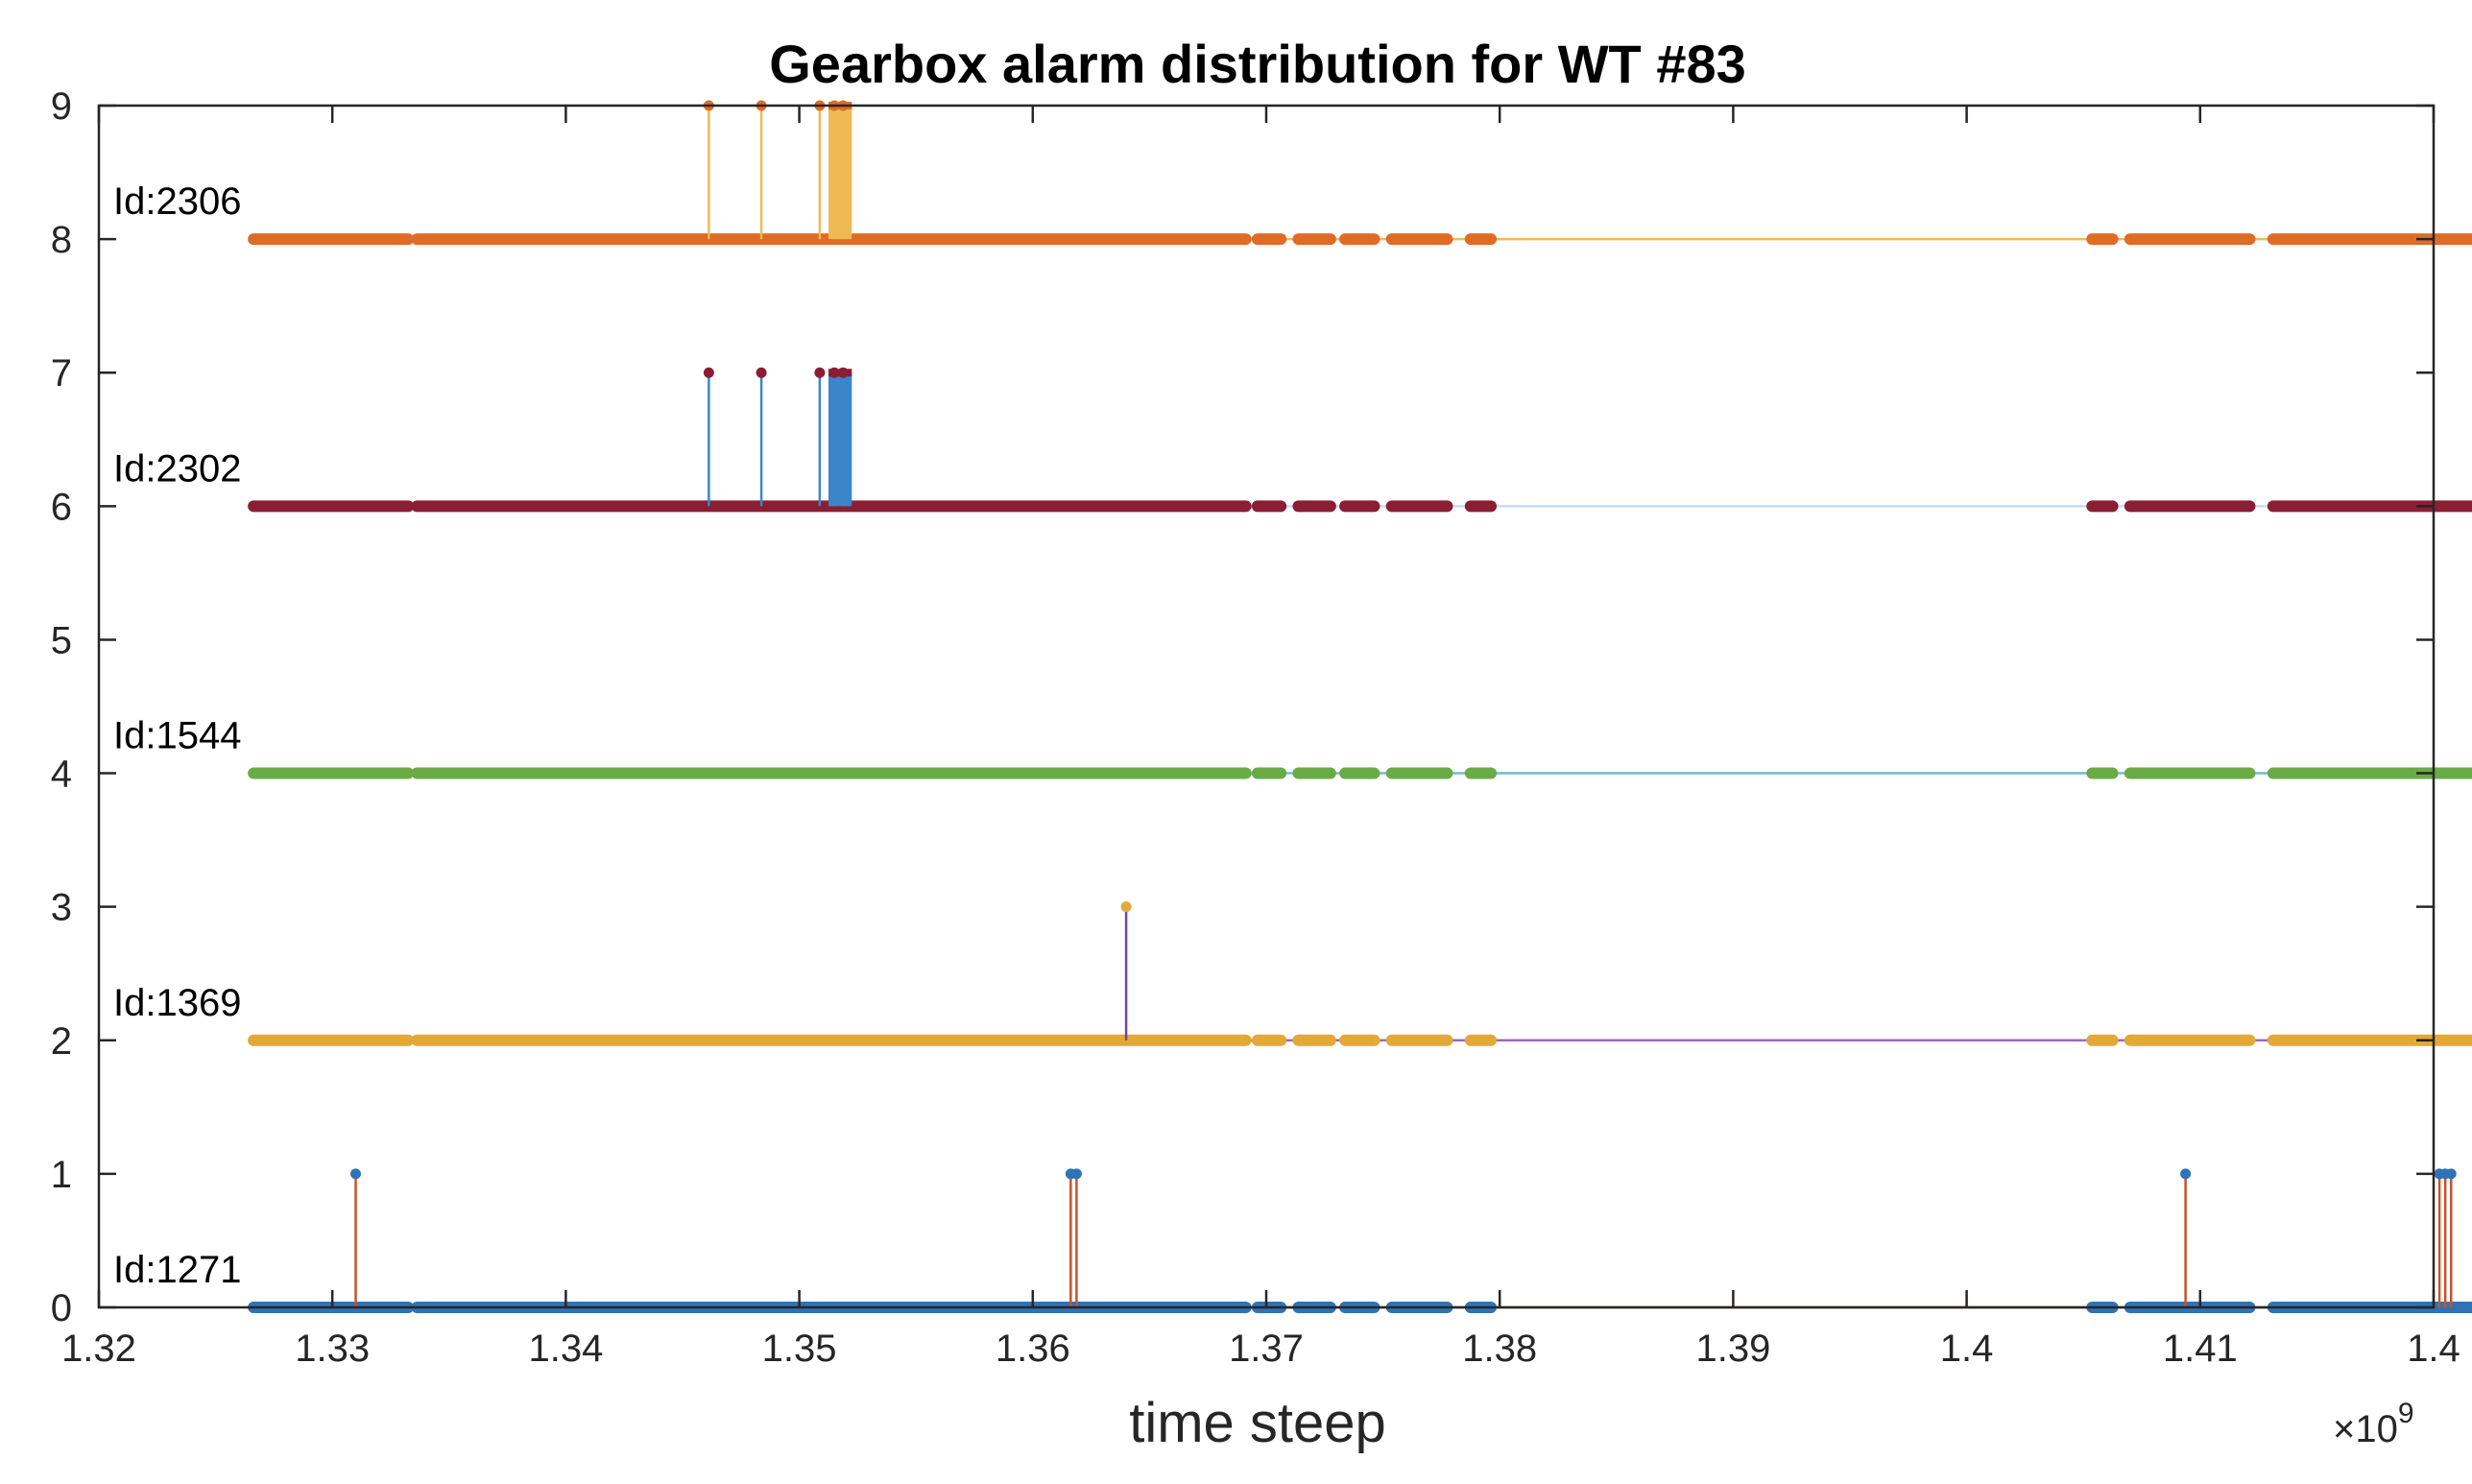 The width and height of the screenshot is (2472, 1484). What do you see at coordinates (177, 1270) in the screenshot?
I see `series-label: Id:1271` at bounding box center [177, 1270].